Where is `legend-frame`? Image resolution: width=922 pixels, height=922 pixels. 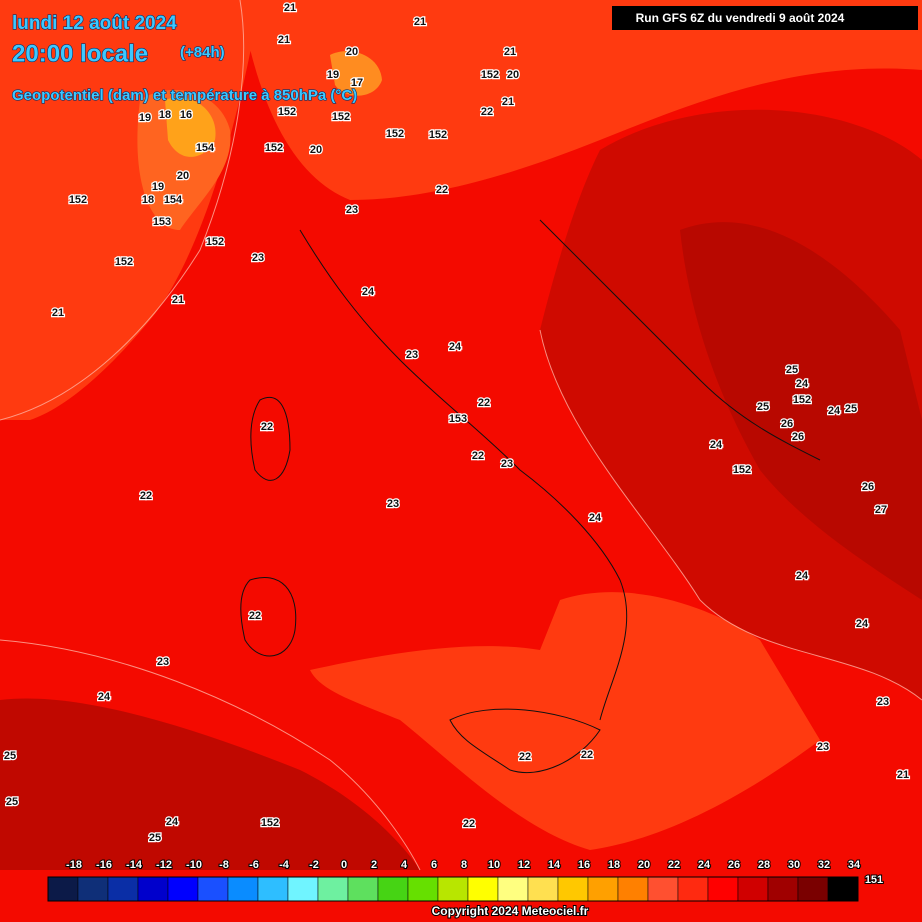 legend-frame is located at coordinates (453, 889).